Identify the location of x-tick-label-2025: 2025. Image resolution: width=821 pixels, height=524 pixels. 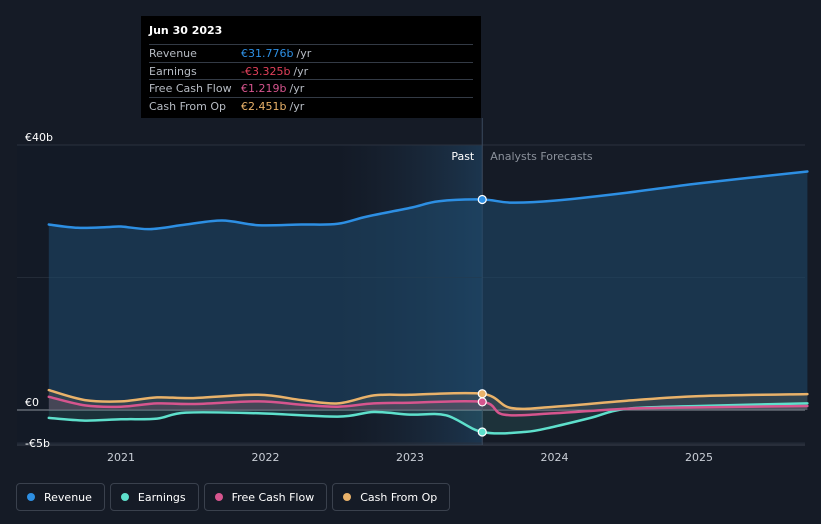
(699, 457).